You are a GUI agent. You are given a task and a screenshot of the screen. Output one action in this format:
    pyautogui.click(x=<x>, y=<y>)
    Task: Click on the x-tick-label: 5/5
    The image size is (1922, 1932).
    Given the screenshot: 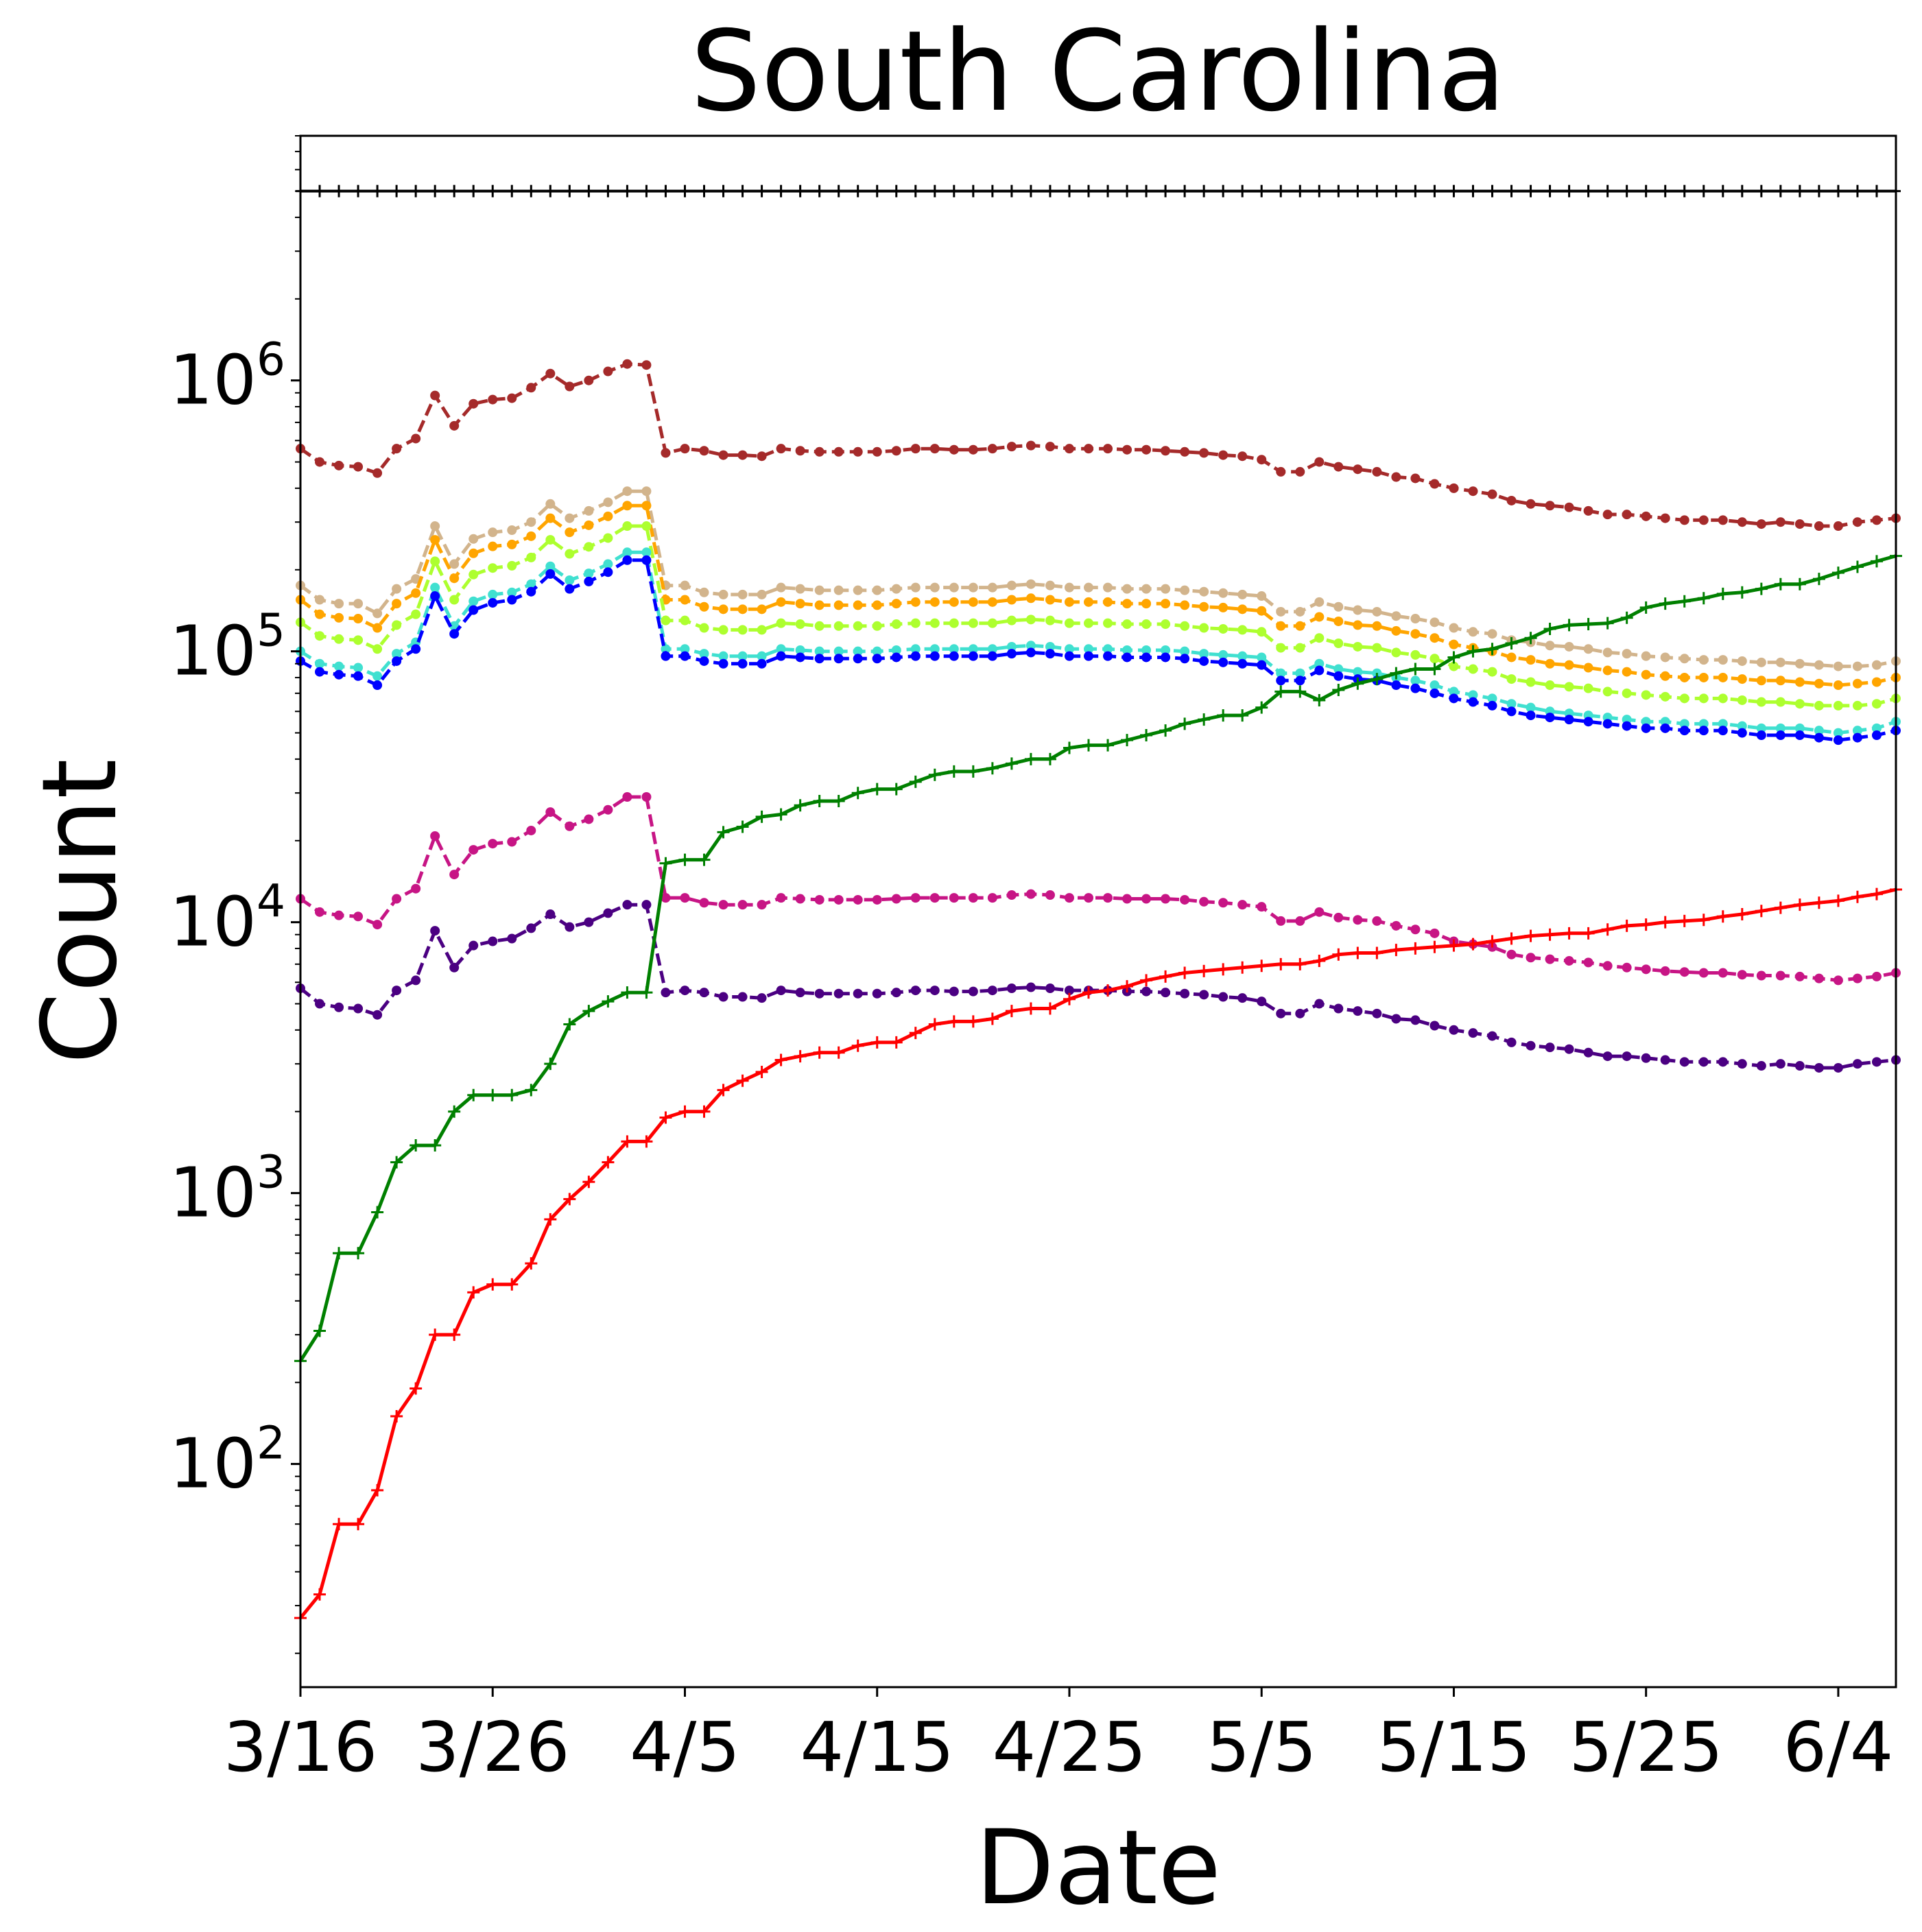 What is the action you would take?
    pyautogui.click(x=1262, y=1747)
    